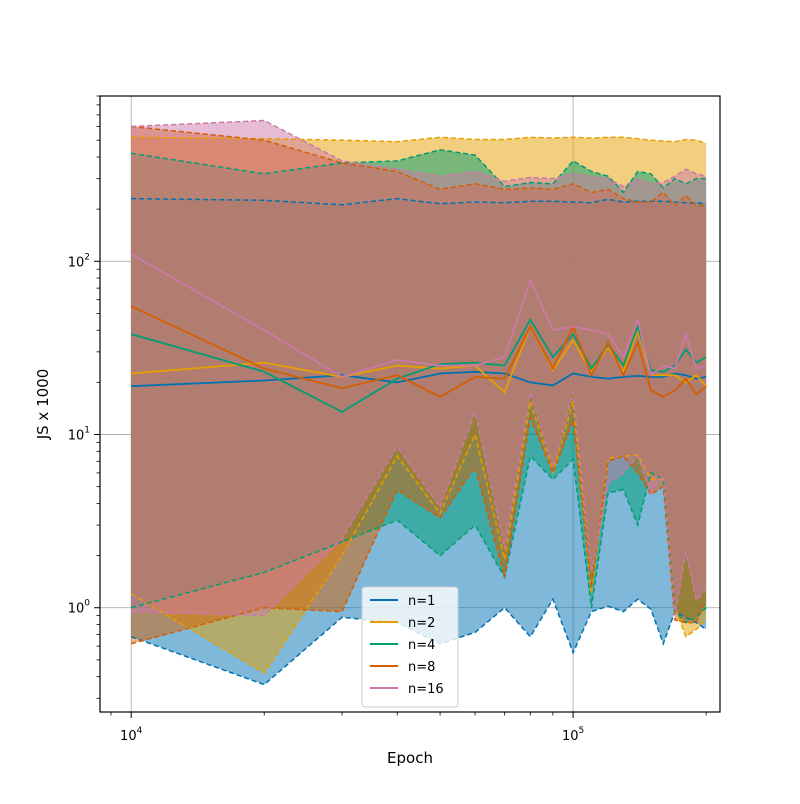  I want to click on mean-line-n=1, so click(419, 379).